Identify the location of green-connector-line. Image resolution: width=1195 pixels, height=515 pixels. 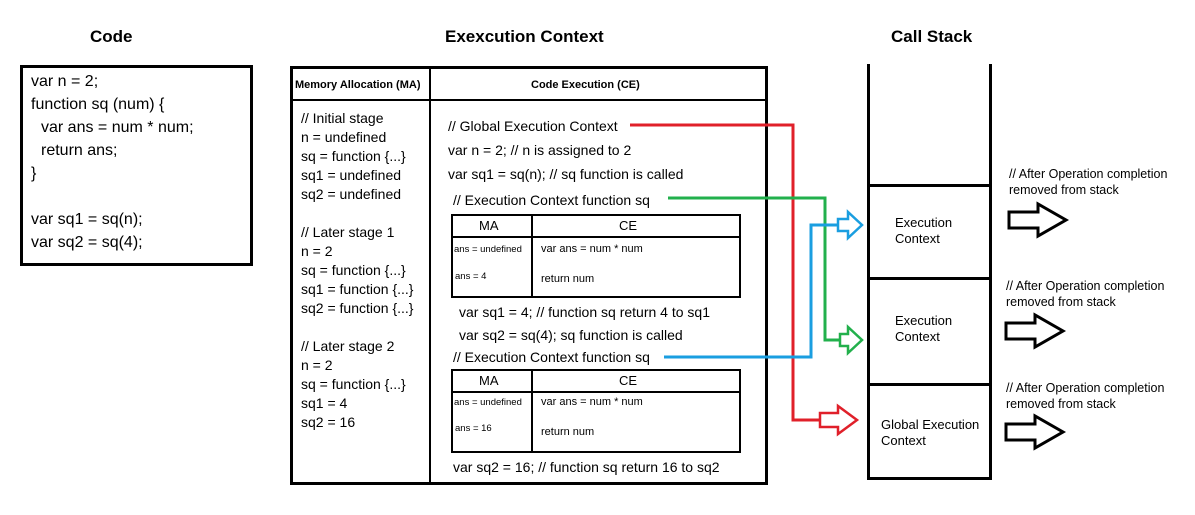
(754, 269).